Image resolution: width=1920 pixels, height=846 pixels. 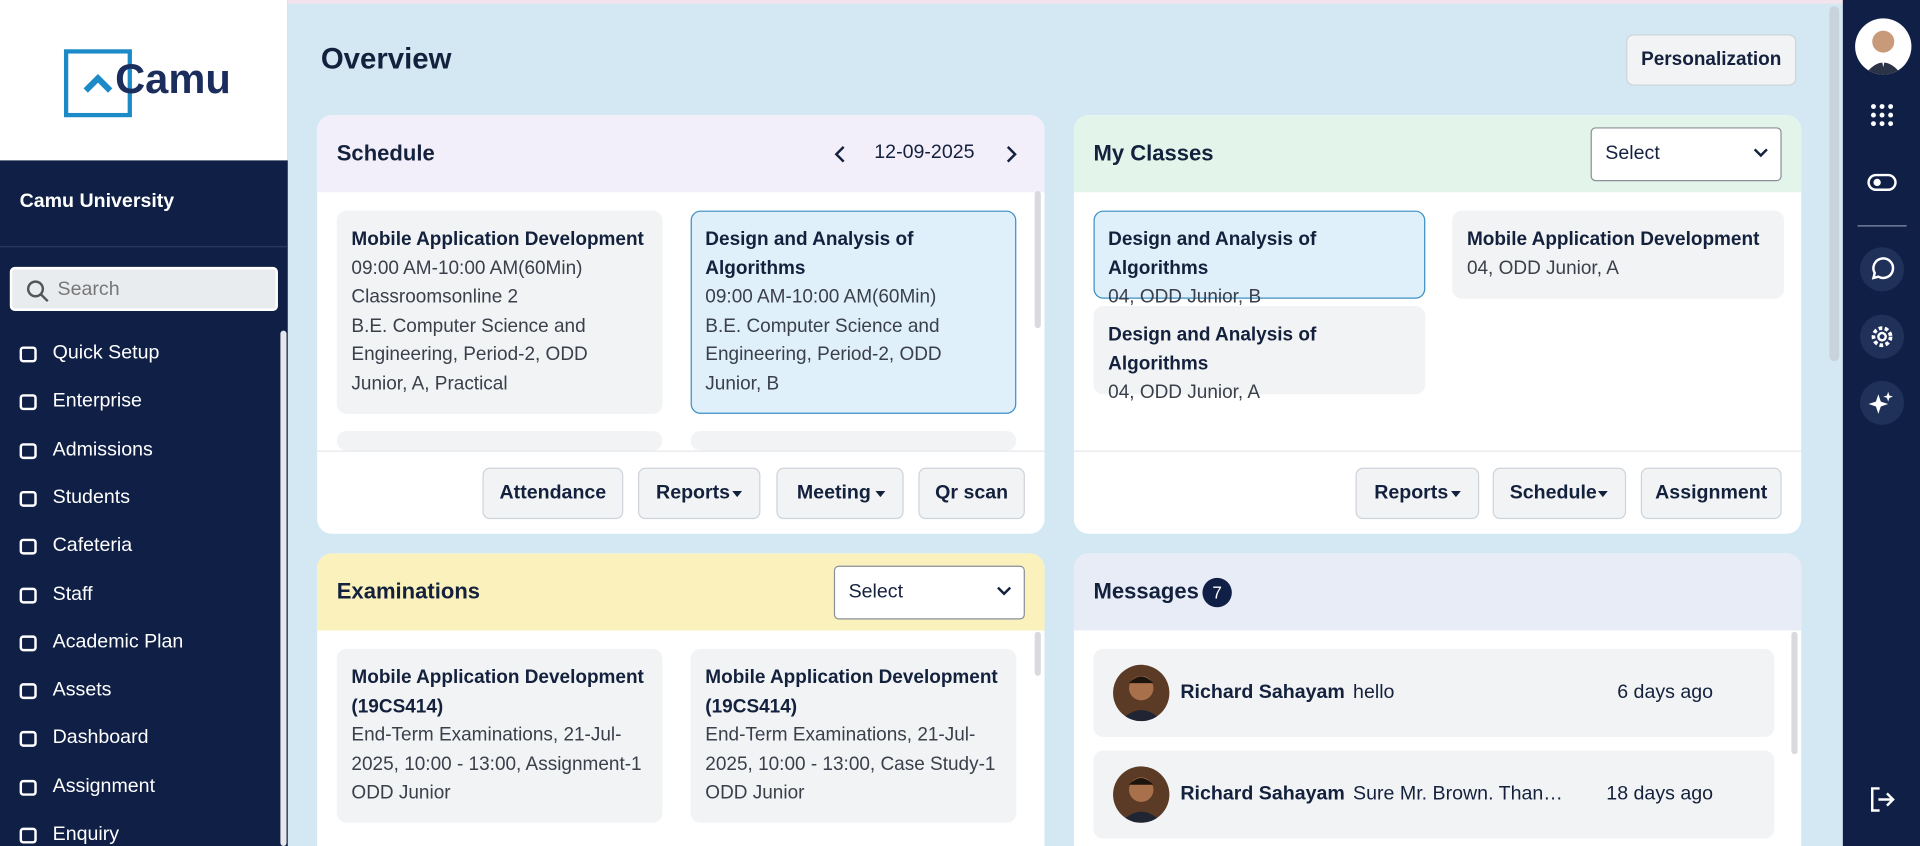 I want to click on menu-item: Staff, so click(x=138, y=595).